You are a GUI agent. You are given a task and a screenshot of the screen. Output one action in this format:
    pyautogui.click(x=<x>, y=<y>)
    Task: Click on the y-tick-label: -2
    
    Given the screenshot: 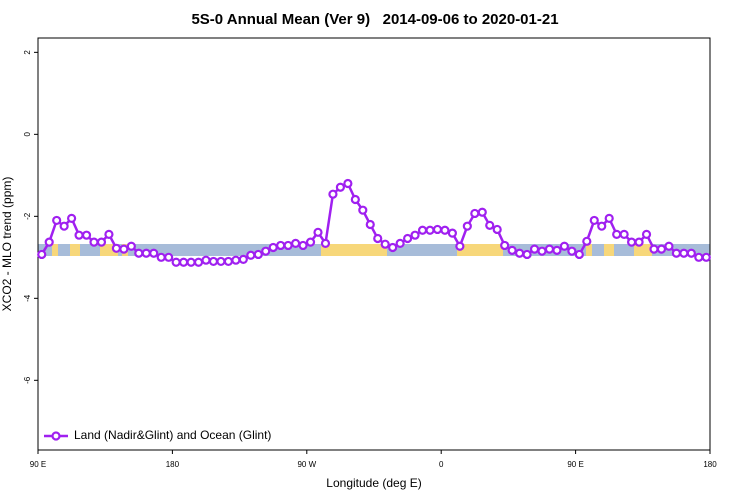 What is the action you would take?
    pyautogui.click(x=27, y=216)
    